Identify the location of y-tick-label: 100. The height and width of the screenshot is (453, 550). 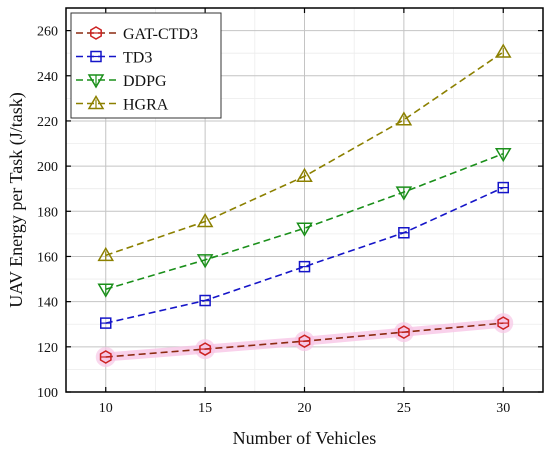
(47, 393).